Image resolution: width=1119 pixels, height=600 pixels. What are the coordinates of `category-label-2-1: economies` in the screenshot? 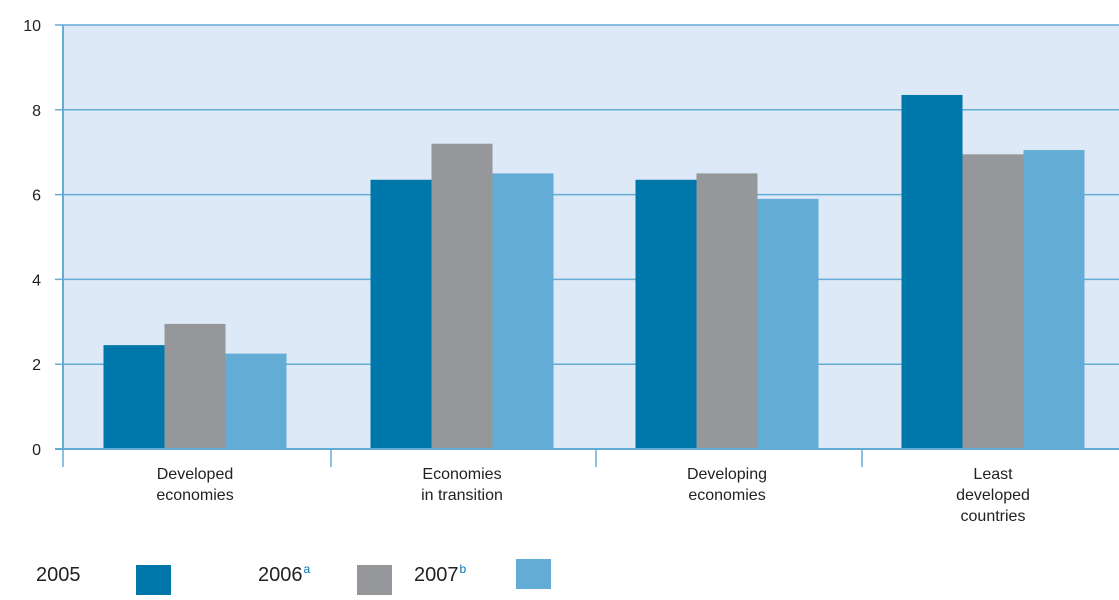 It's located at (726, 495).